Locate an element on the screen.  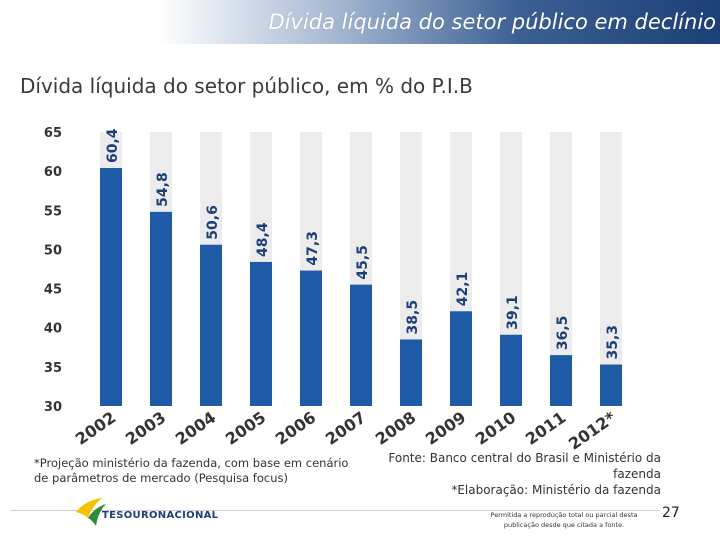
data-label: 36,5 is located at coordinates (563, 333).